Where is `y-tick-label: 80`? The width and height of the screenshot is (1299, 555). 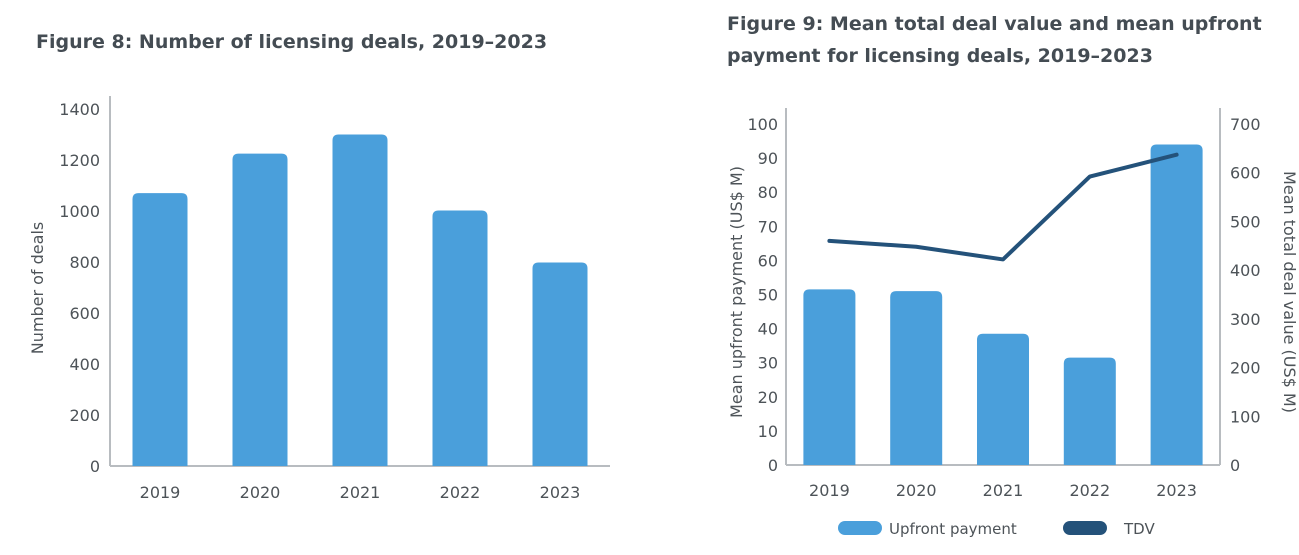
y-tick-label: 80 is located at coordinates (768, 192).